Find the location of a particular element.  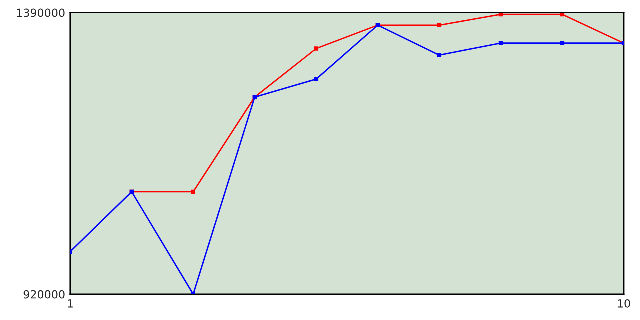

x-tick-label: 1 is located at coordinates (70, 304).